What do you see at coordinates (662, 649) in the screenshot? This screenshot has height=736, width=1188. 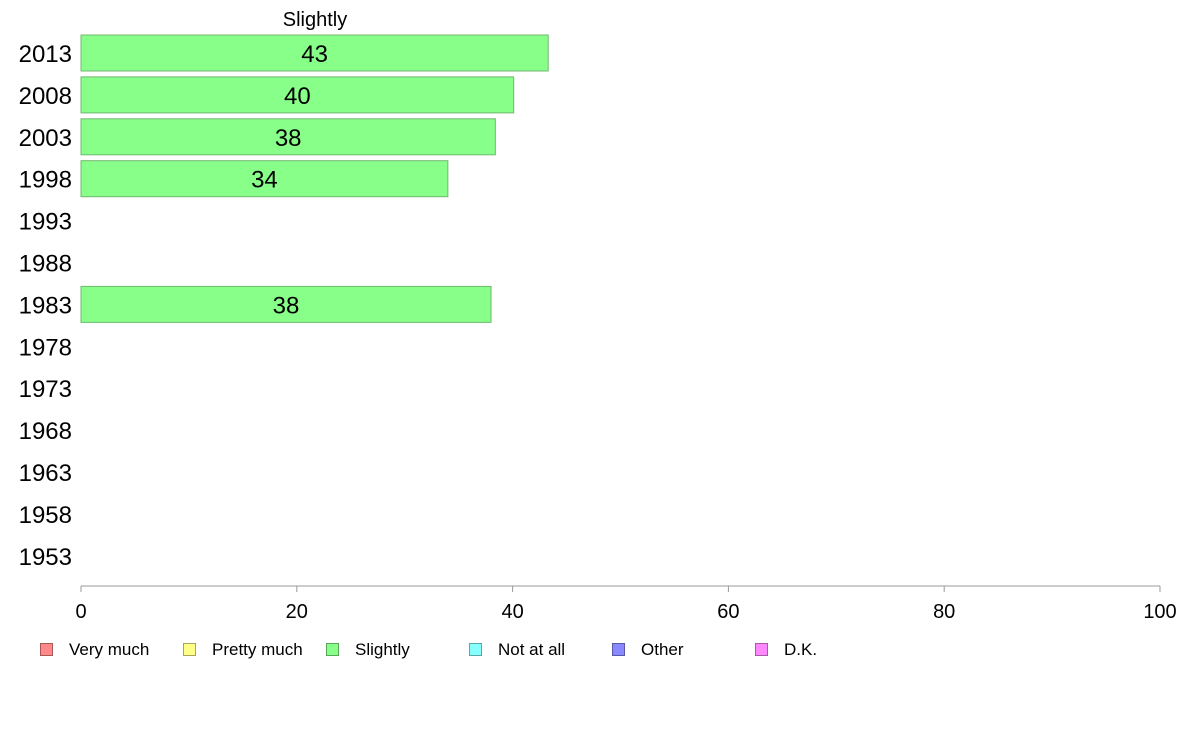 I see `legend-label: Other` at bounding box center [662, 649].